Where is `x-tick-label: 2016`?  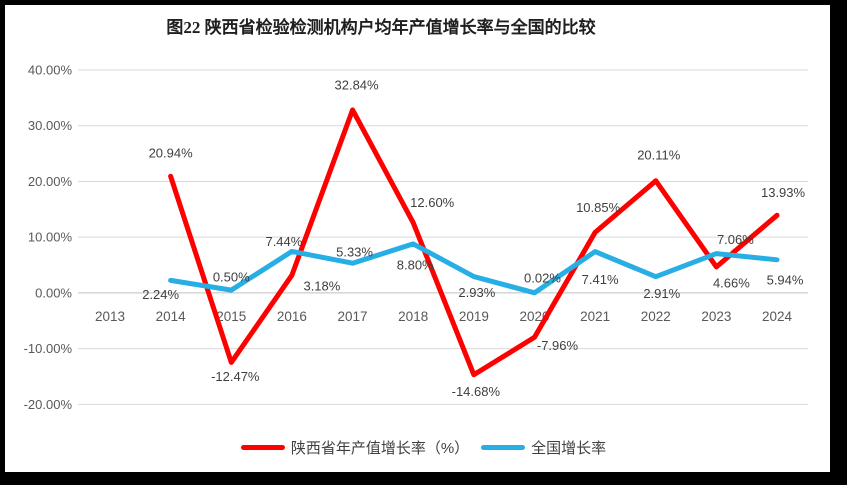 x-tick-label: 2016 is located at coordinates (292, 316).